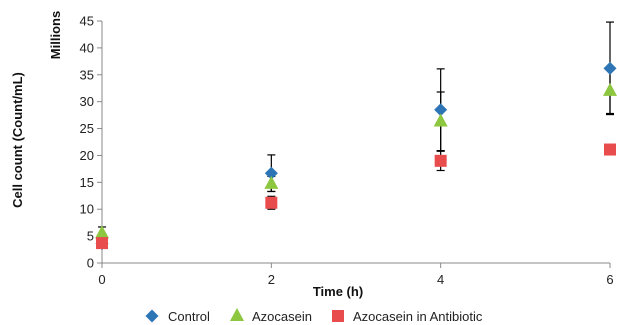 Image resolution: width=617 pixels, height=325 pixels. I want to click on y-tick-label: 35, so click(87, 74).